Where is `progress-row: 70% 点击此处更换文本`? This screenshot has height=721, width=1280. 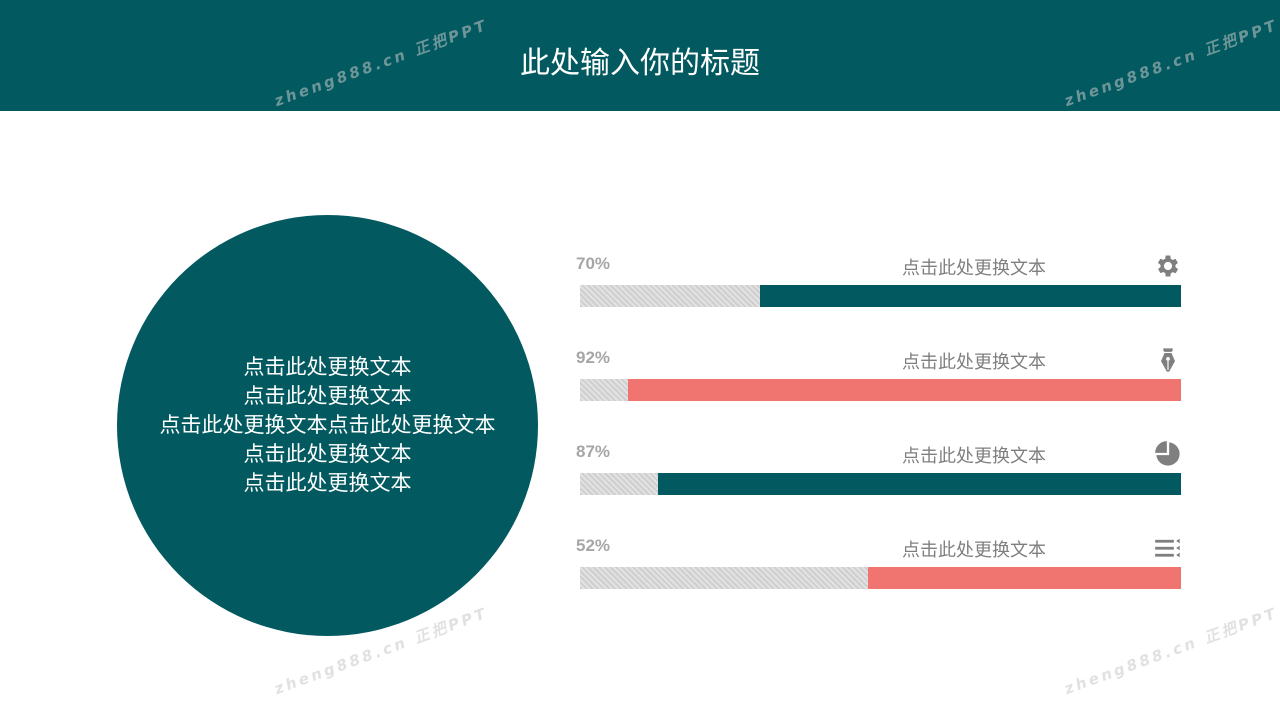 progress-row: 70% 点击此处更换文本 is located at coordinates (881, 284).